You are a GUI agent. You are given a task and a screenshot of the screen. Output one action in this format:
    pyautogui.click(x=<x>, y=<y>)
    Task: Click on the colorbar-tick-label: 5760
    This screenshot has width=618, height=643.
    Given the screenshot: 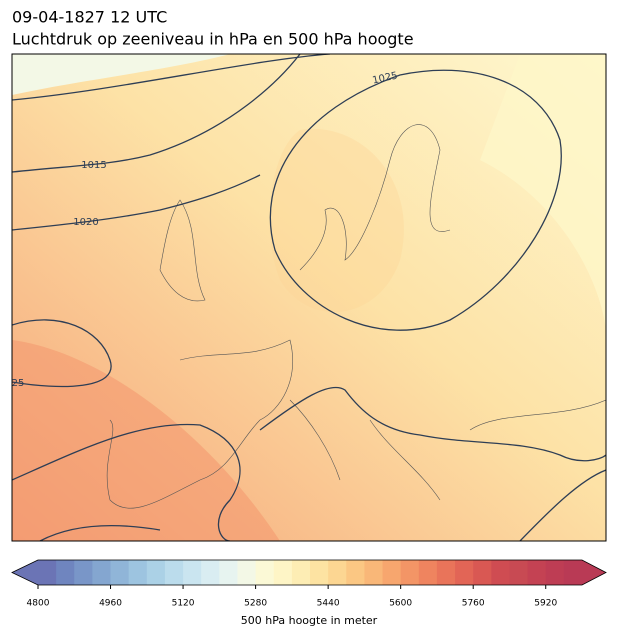 What is the action you would take?
    pyautogui.click(x=473, y=604)
    